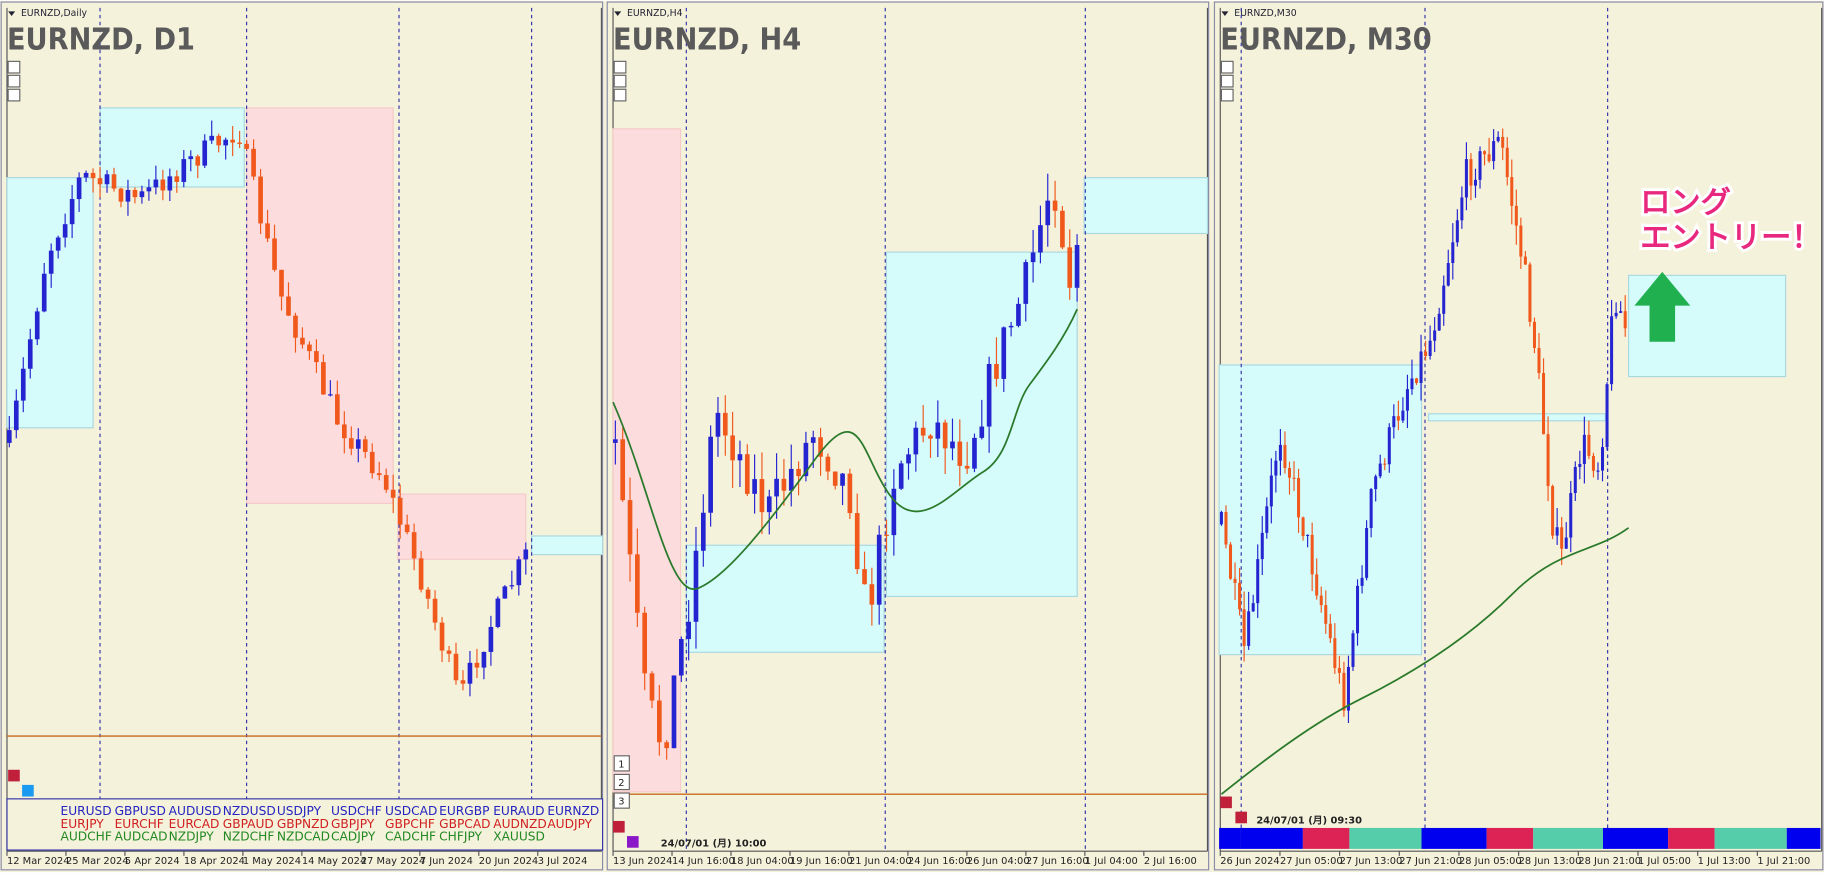 Image resolution: width=1824 pixels, height=873 pixels. What do you see at coordinates (356, 811) in the screenshot?
I see `symbol-button: USDCHF` at bounding box center [356, 811].